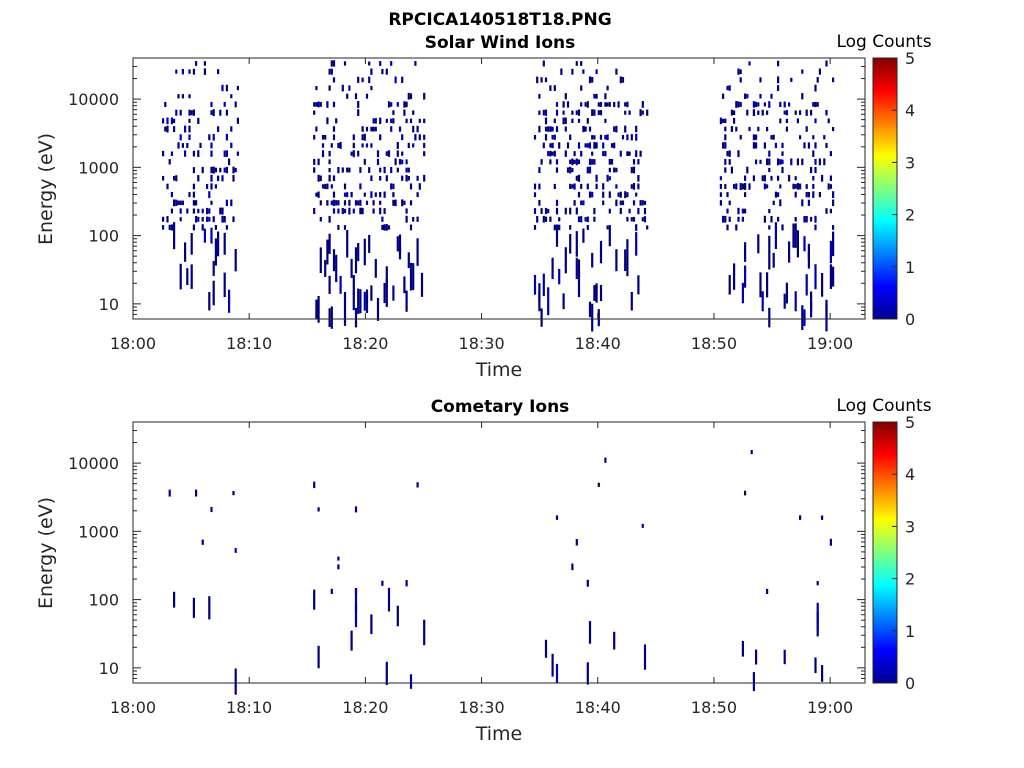 The height and width of the screenshot is (768, 1024). Describe the element at coordinates (98, 531) in the screenshot. I see `y-tick-label: 1000` at that location.